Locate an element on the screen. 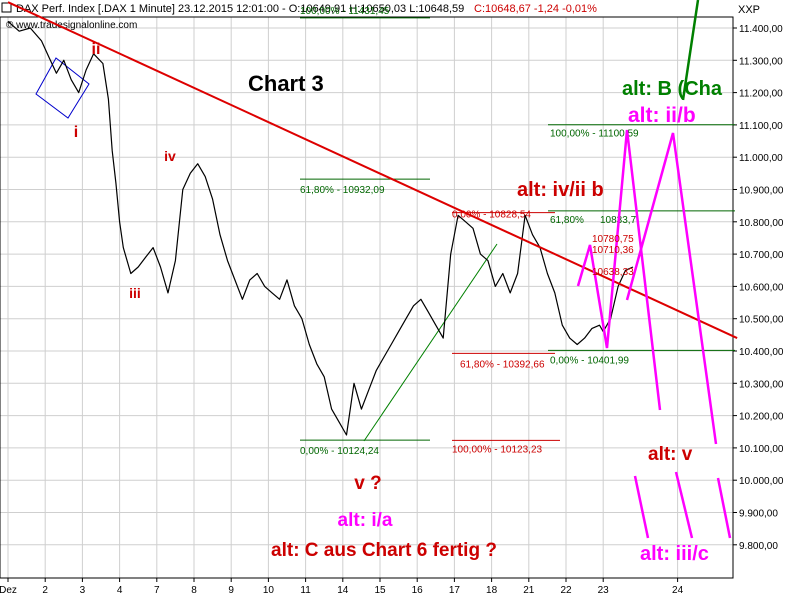 This screenshot has width=800, height=600. wave-ii-channel is located at coordinates (62, 88).